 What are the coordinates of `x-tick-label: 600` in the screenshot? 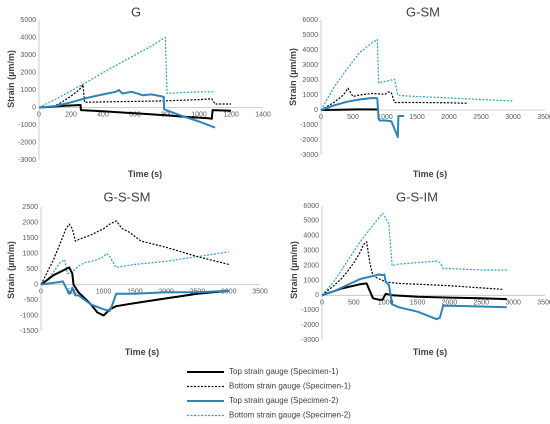 It's located at (135, 115).